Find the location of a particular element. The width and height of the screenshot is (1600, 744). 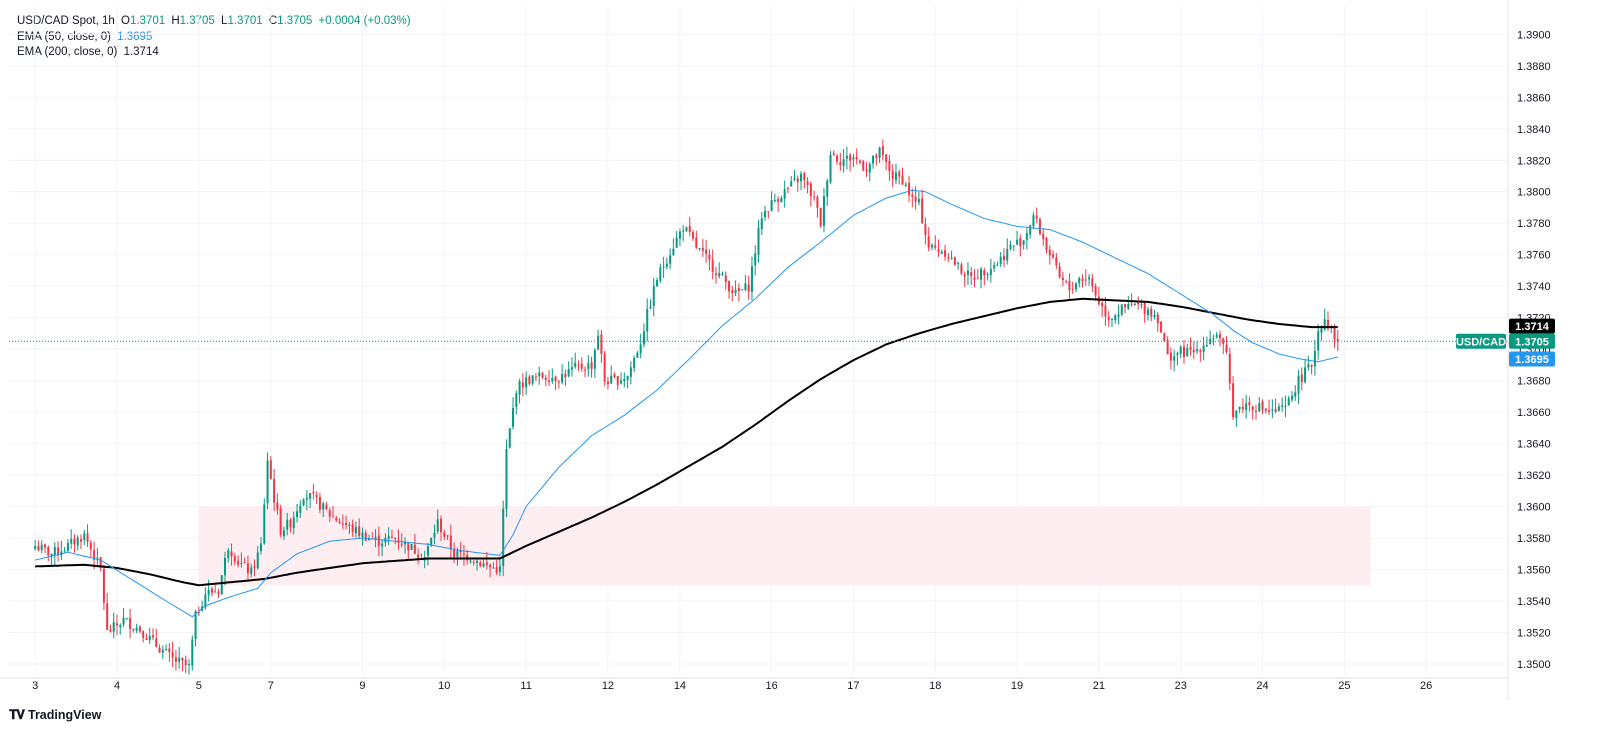

x-tick-label: 11 is located at coordinates (525, 686).